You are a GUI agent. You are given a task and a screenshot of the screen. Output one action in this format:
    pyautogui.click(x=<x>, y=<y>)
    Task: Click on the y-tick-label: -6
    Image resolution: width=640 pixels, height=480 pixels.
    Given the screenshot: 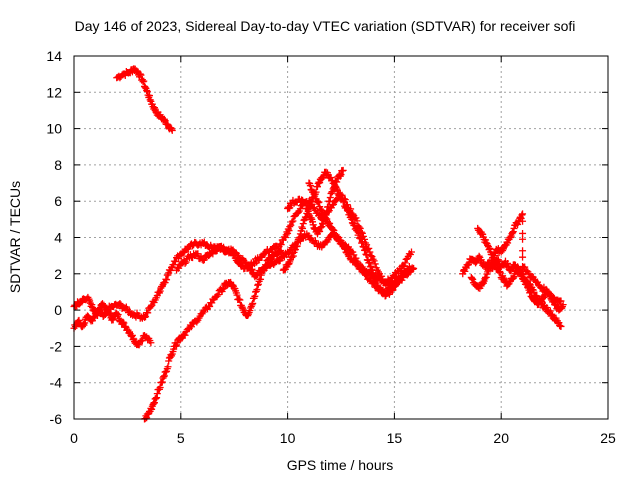 What is the action you would take?
    pyautogui.click(x=56, y=419)
    